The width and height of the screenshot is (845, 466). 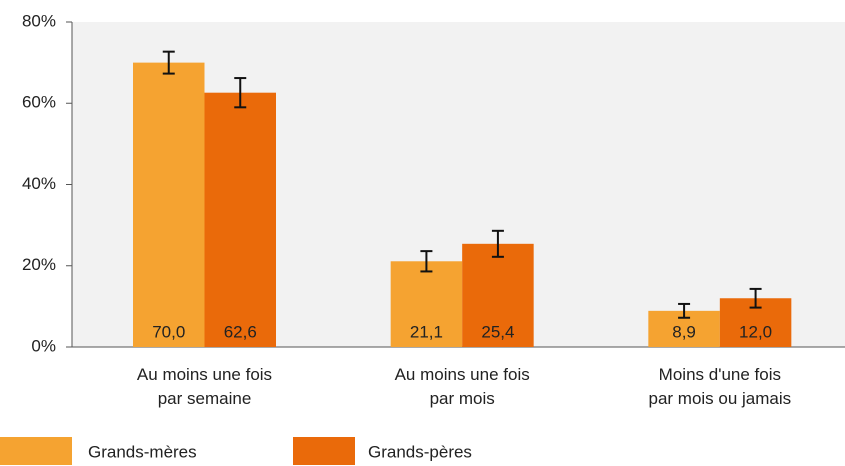 I want to click on x-tick-line: par semaine, so click(x=205, y=398).